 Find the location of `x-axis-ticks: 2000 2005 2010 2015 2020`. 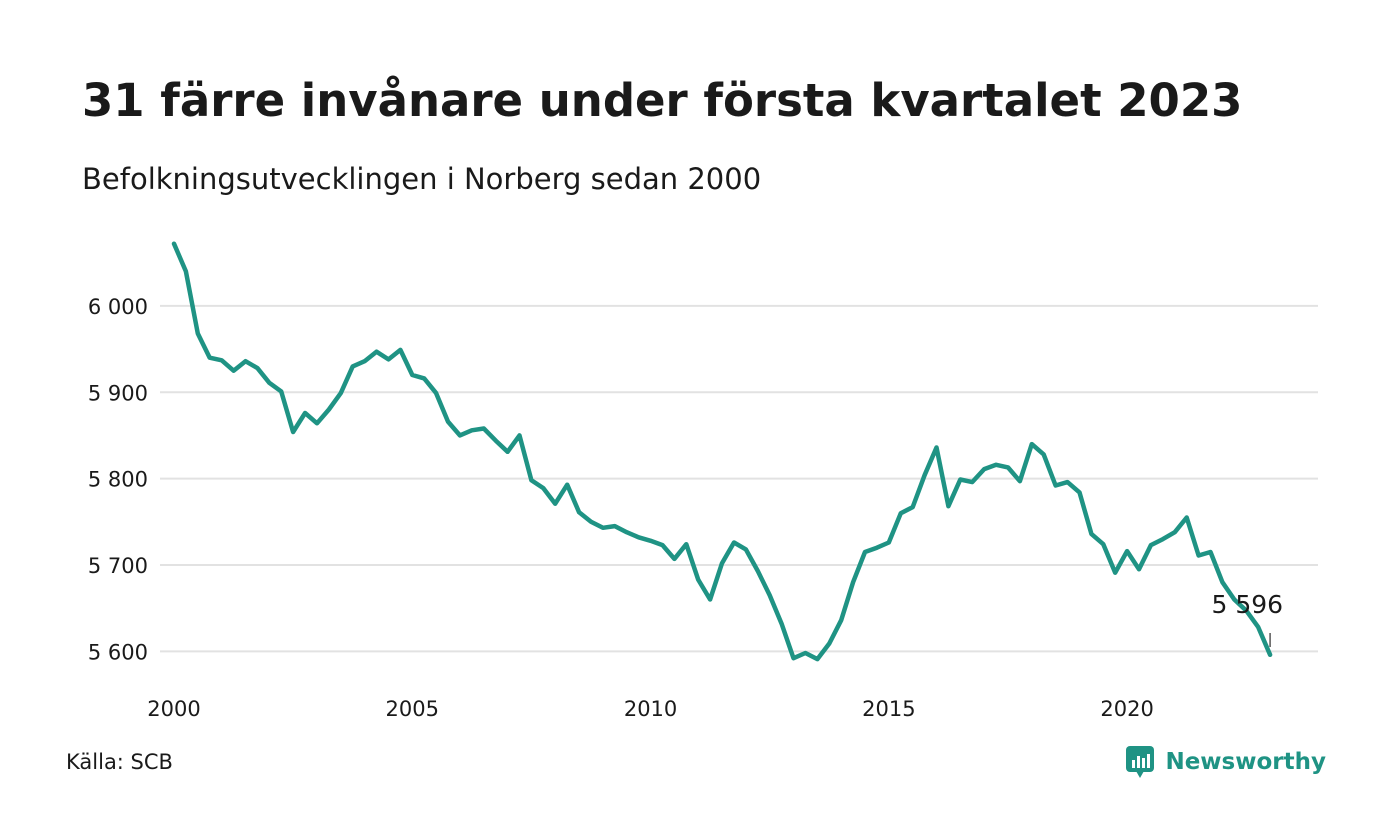

x-axis-ticks: 2000 2005 2010 2015 2020 is located at coordinates (650, 709).